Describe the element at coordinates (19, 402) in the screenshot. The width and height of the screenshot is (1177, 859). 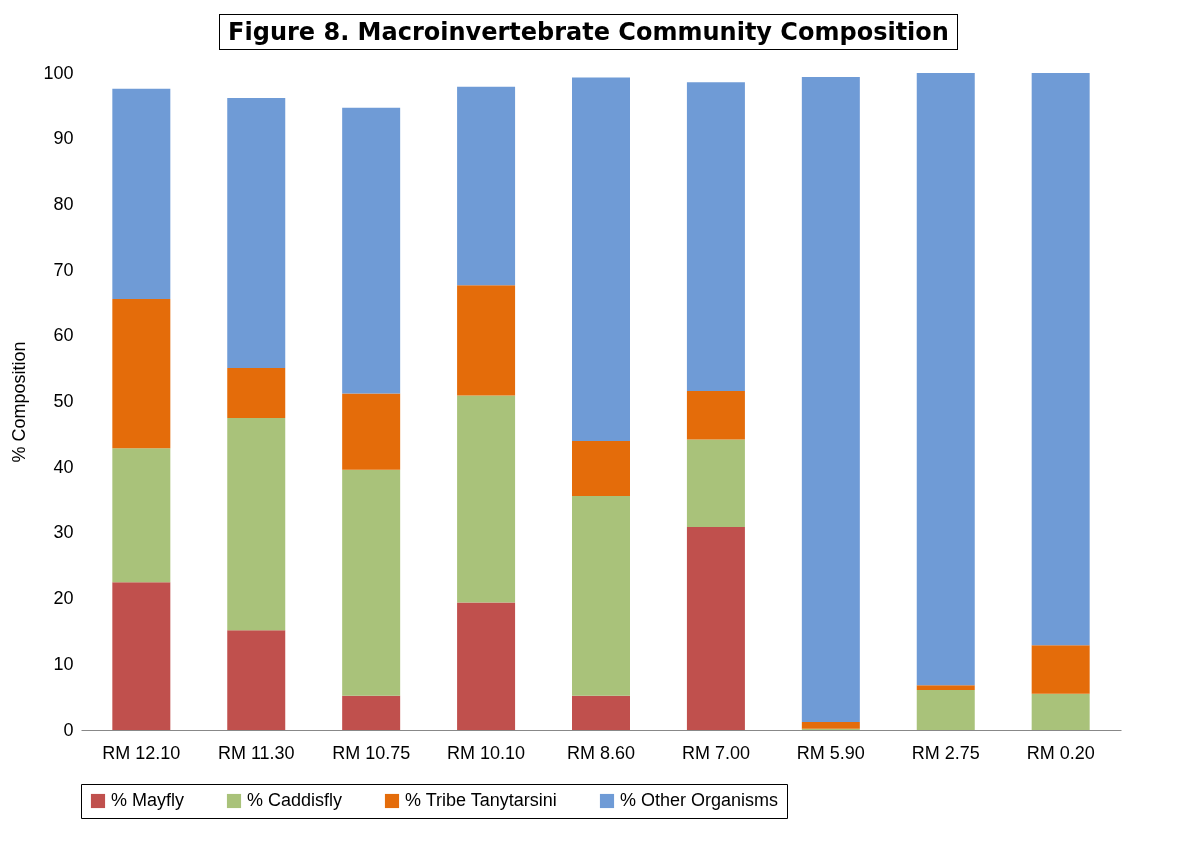
I see `y-axis-title: % Composition` at that location.